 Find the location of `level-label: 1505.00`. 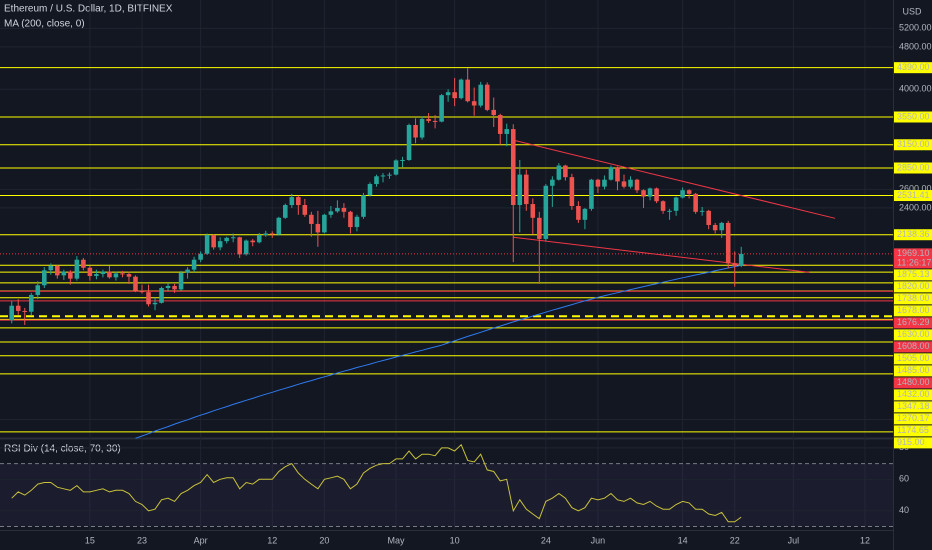

level-label: 1505.00 is located at coordinates (913, 358).